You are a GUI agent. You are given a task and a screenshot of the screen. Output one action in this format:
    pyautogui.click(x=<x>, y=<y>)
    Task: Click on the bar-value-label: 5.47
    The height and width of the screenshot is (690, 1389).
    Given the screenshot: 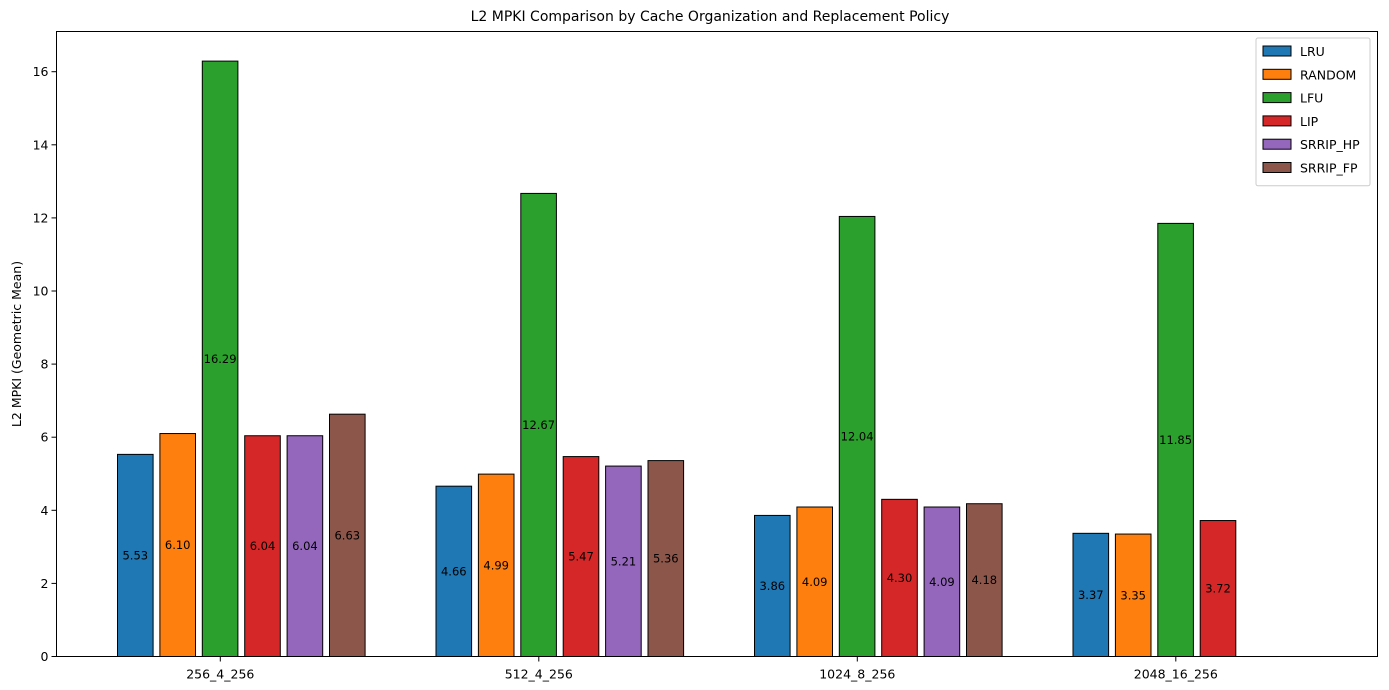 What is the action you would take?
    pyautogui.click(x=581, y=557)
    